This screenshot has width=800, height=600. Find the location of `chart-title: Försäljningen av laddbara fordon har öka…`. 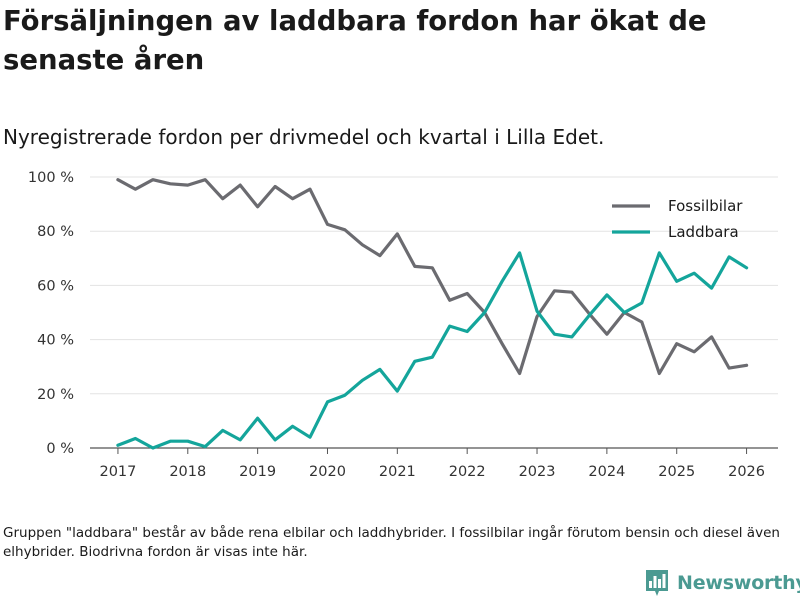

chart-title: Försäljningen av laddbara fordon har öka… is located at coordinates (355, 40).